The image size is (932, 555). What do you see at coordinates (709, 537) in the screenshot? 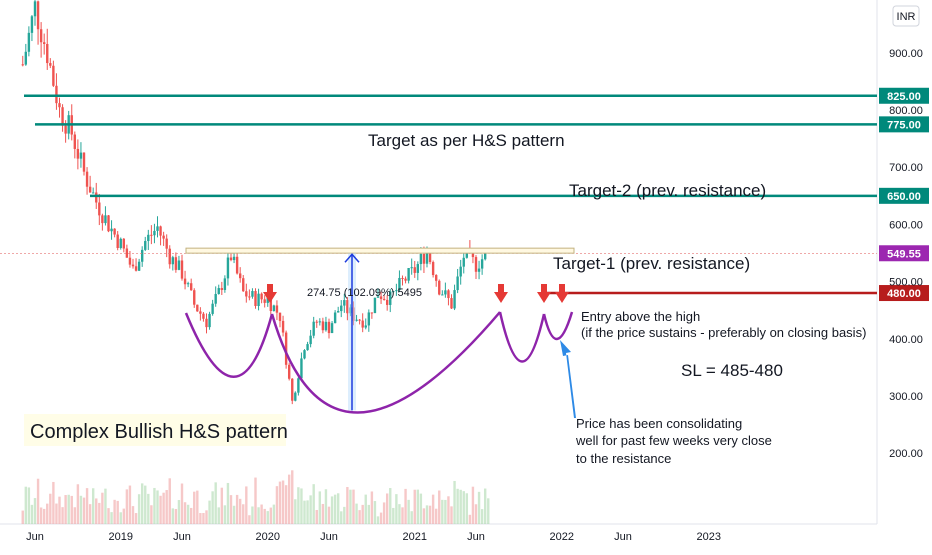
I see `time-tick-label: 2023` at bounding box center [709, 537].